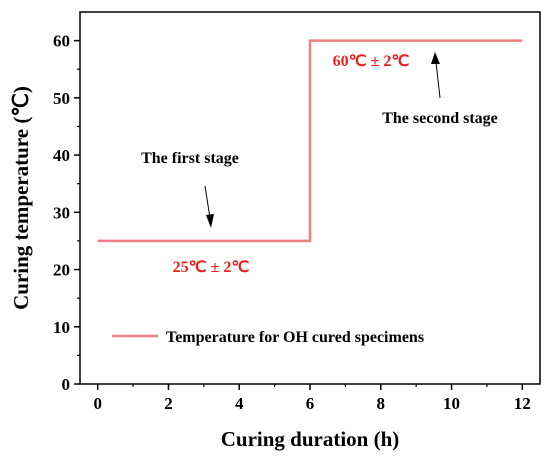 The image size is (550, 458). Describe the element at coordinates (371, 61) in the screenshot. I see `annotation-temp-second: 60℃ ± 2℃` at that location.